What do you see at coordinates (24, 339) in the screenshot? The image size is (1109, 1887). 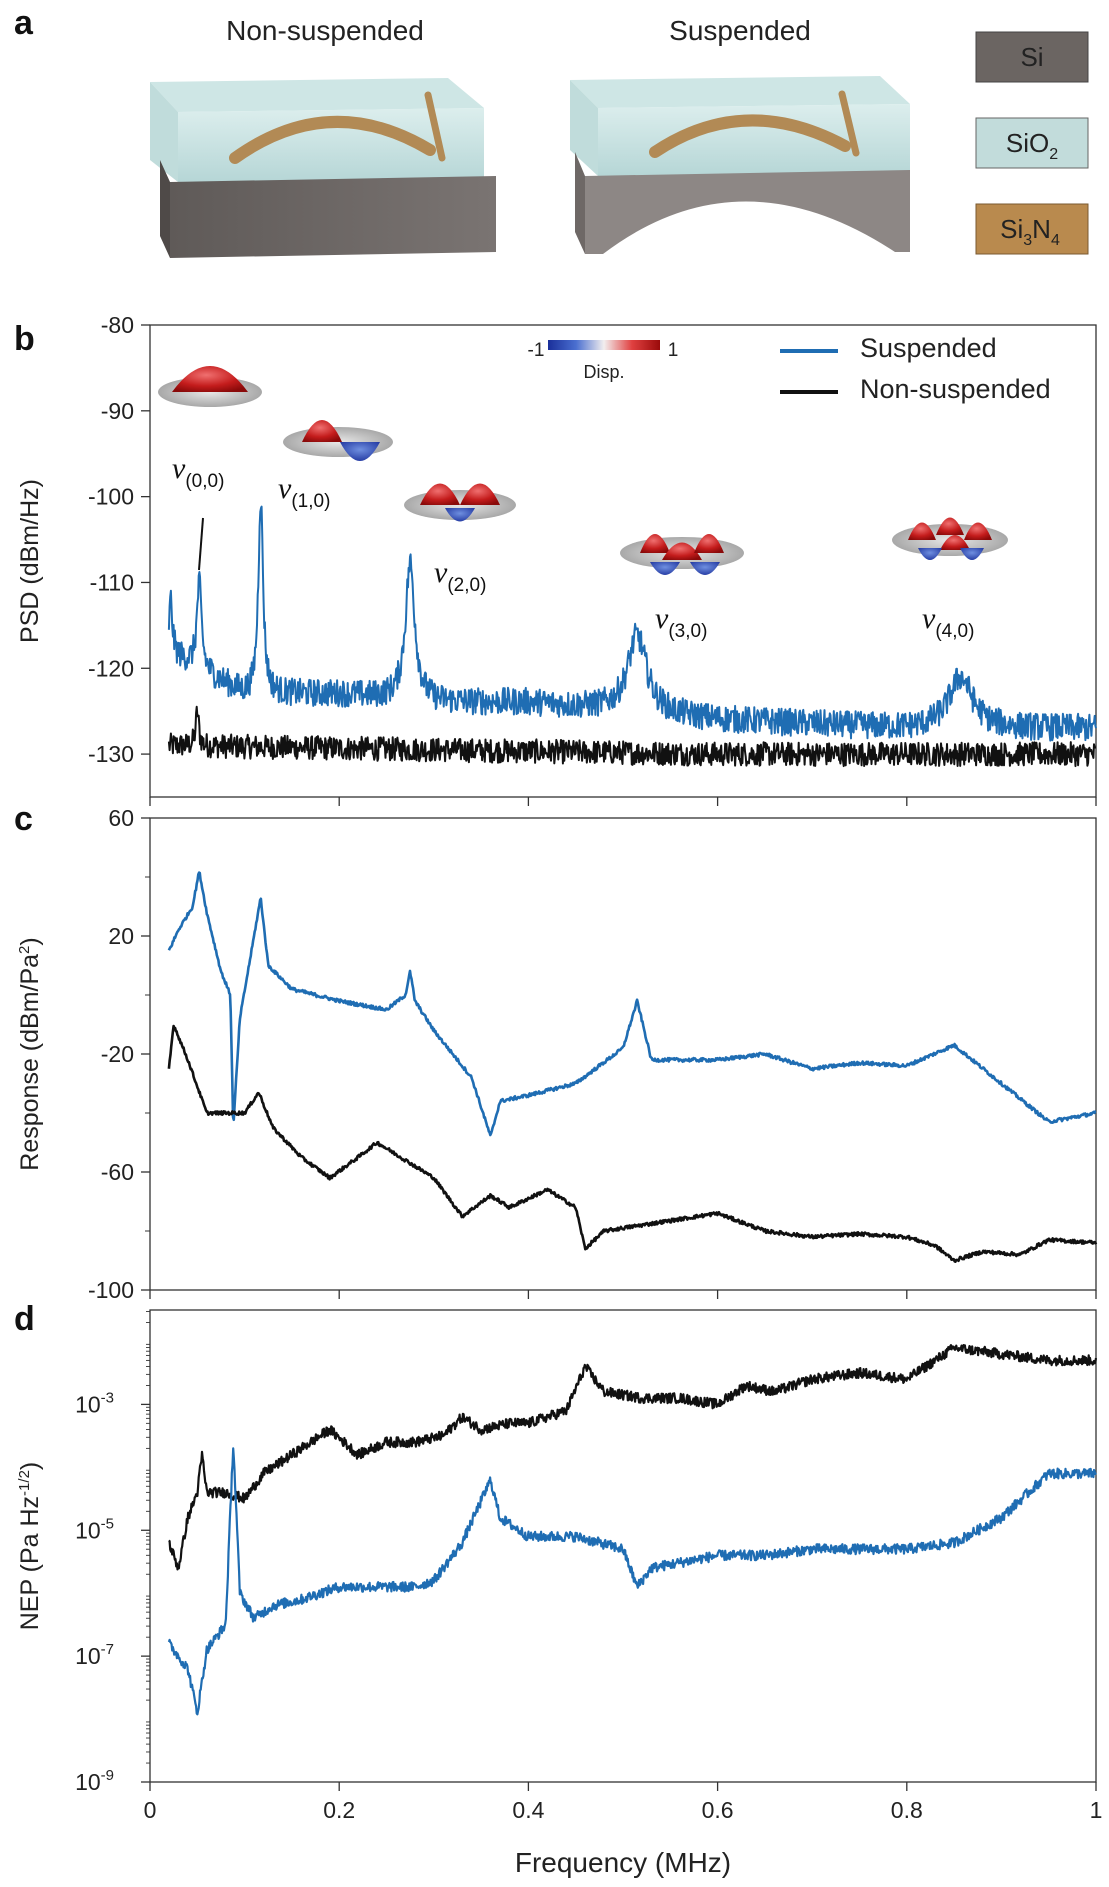 I see `panel-b-label: b` at bounding box center [24, 339].